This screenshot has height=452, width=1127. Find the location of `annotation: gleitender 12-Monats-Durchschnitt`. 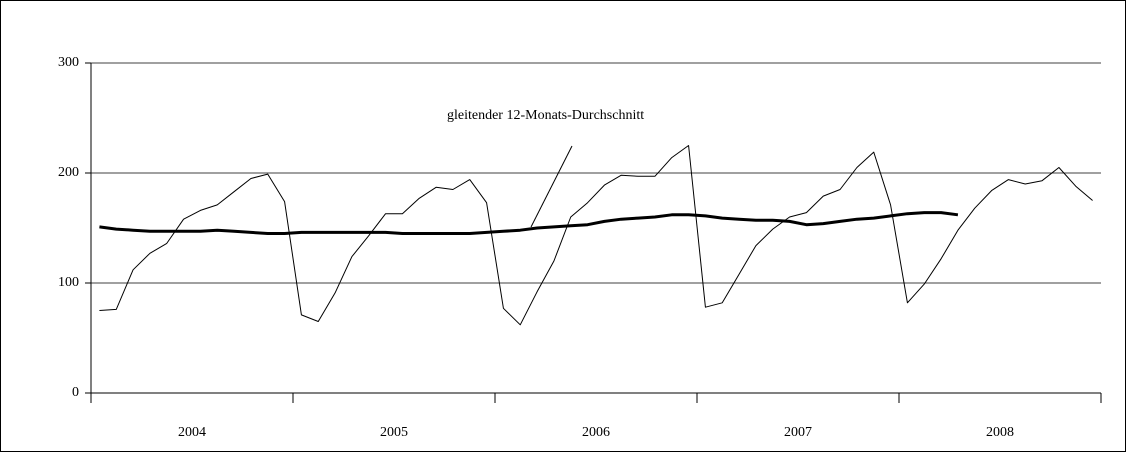

annotation: gleitender 12-Monats-Durchschnitt is located at coordinates (545, 115).